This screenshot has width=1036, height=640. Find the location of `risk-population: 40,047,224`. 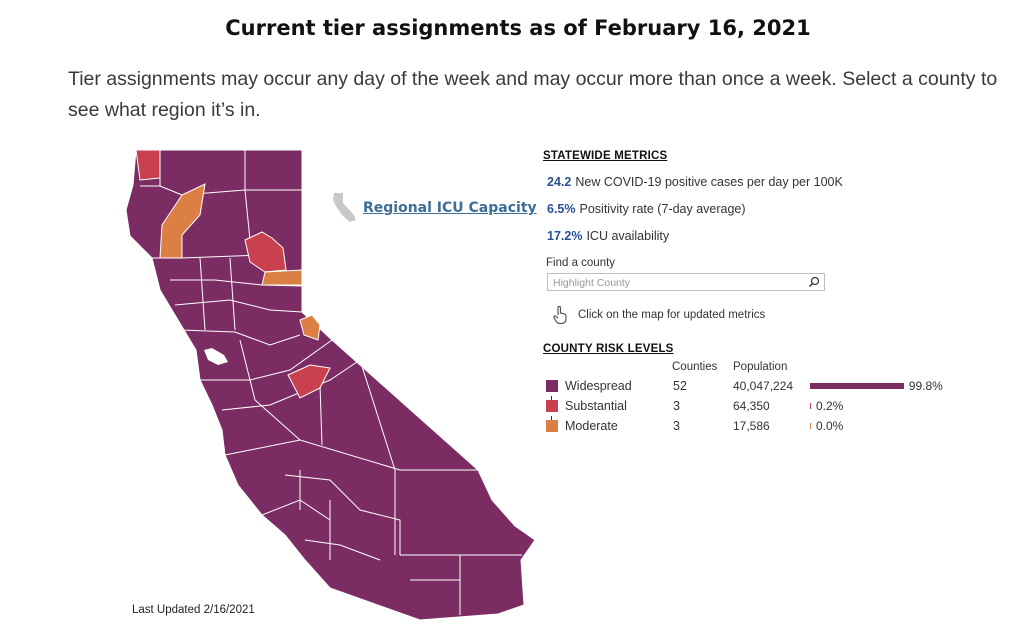

risk-population: 40,047,224 is located at coordinates (763, 386).